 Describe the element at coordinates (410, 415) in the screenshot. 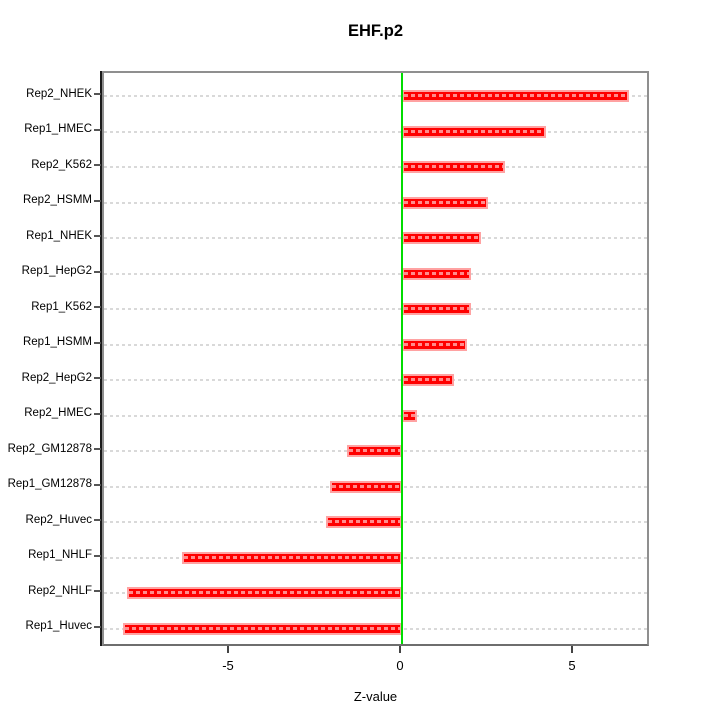

I see `bar-Rep2_HMEC` at that location.